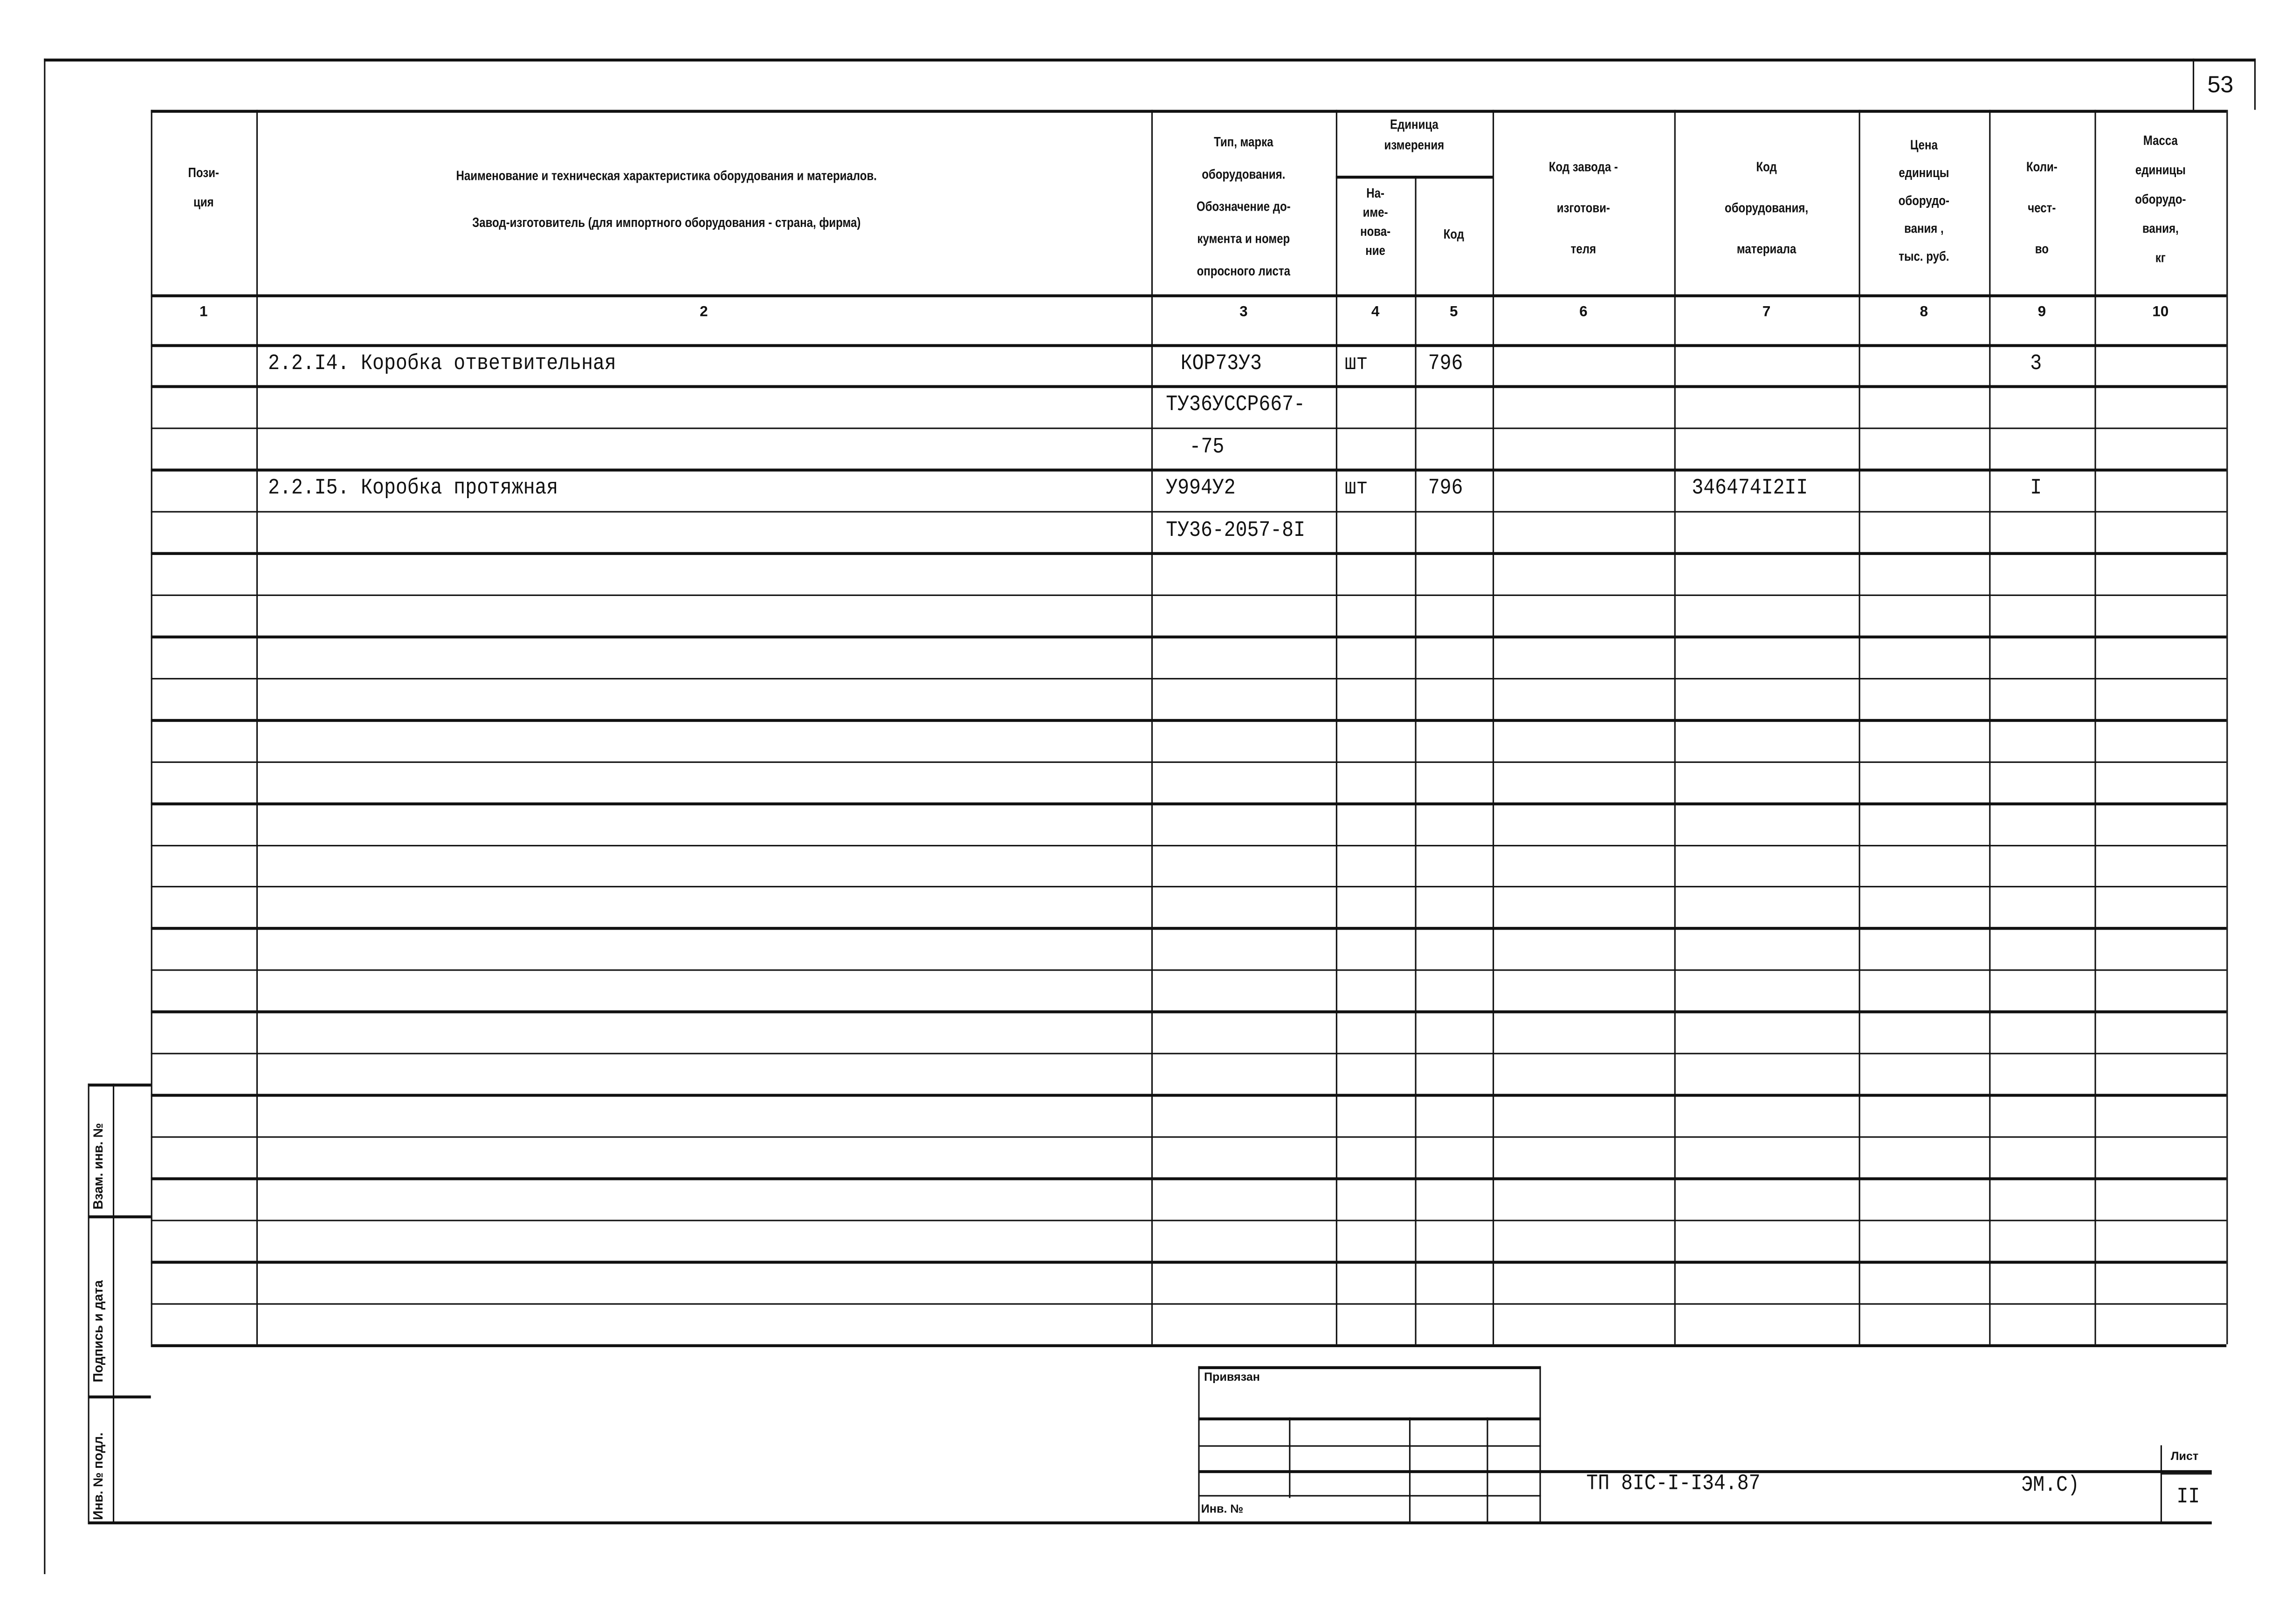 This screenshot has height=1624, width=2285. I want to click on cell-type: ТУ36-2057-8I, so click(1236, 530).